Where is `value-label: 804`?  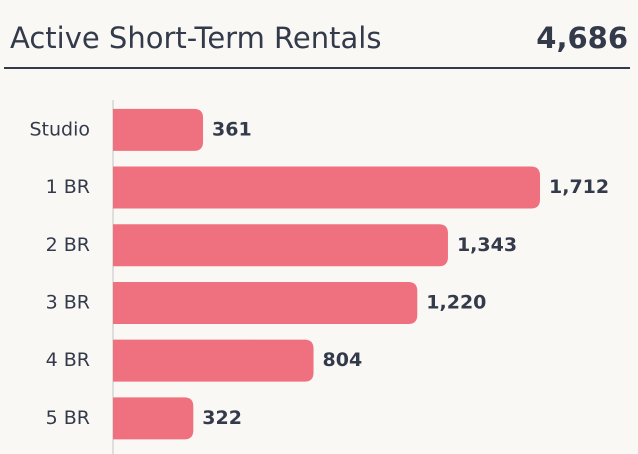
value-label: 804 is located at coordinates (343, 360).